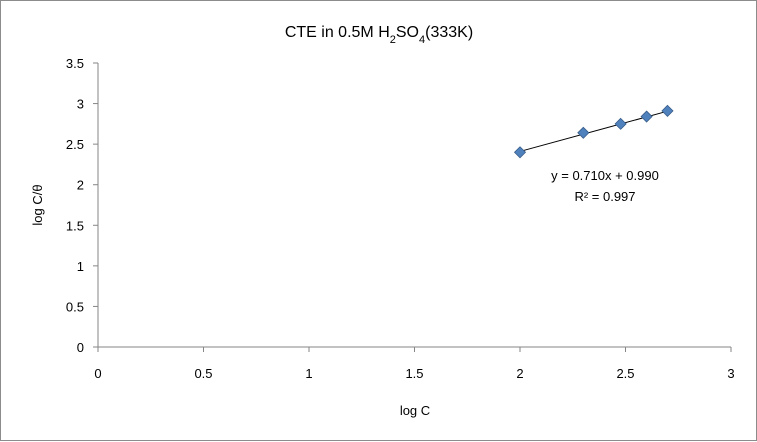 This screenshot has height=442, width=757. What do you see at coordinates (730, 373) in the screenshot?
I see `x-tick-label: 3` at bounding box center [730, 373].